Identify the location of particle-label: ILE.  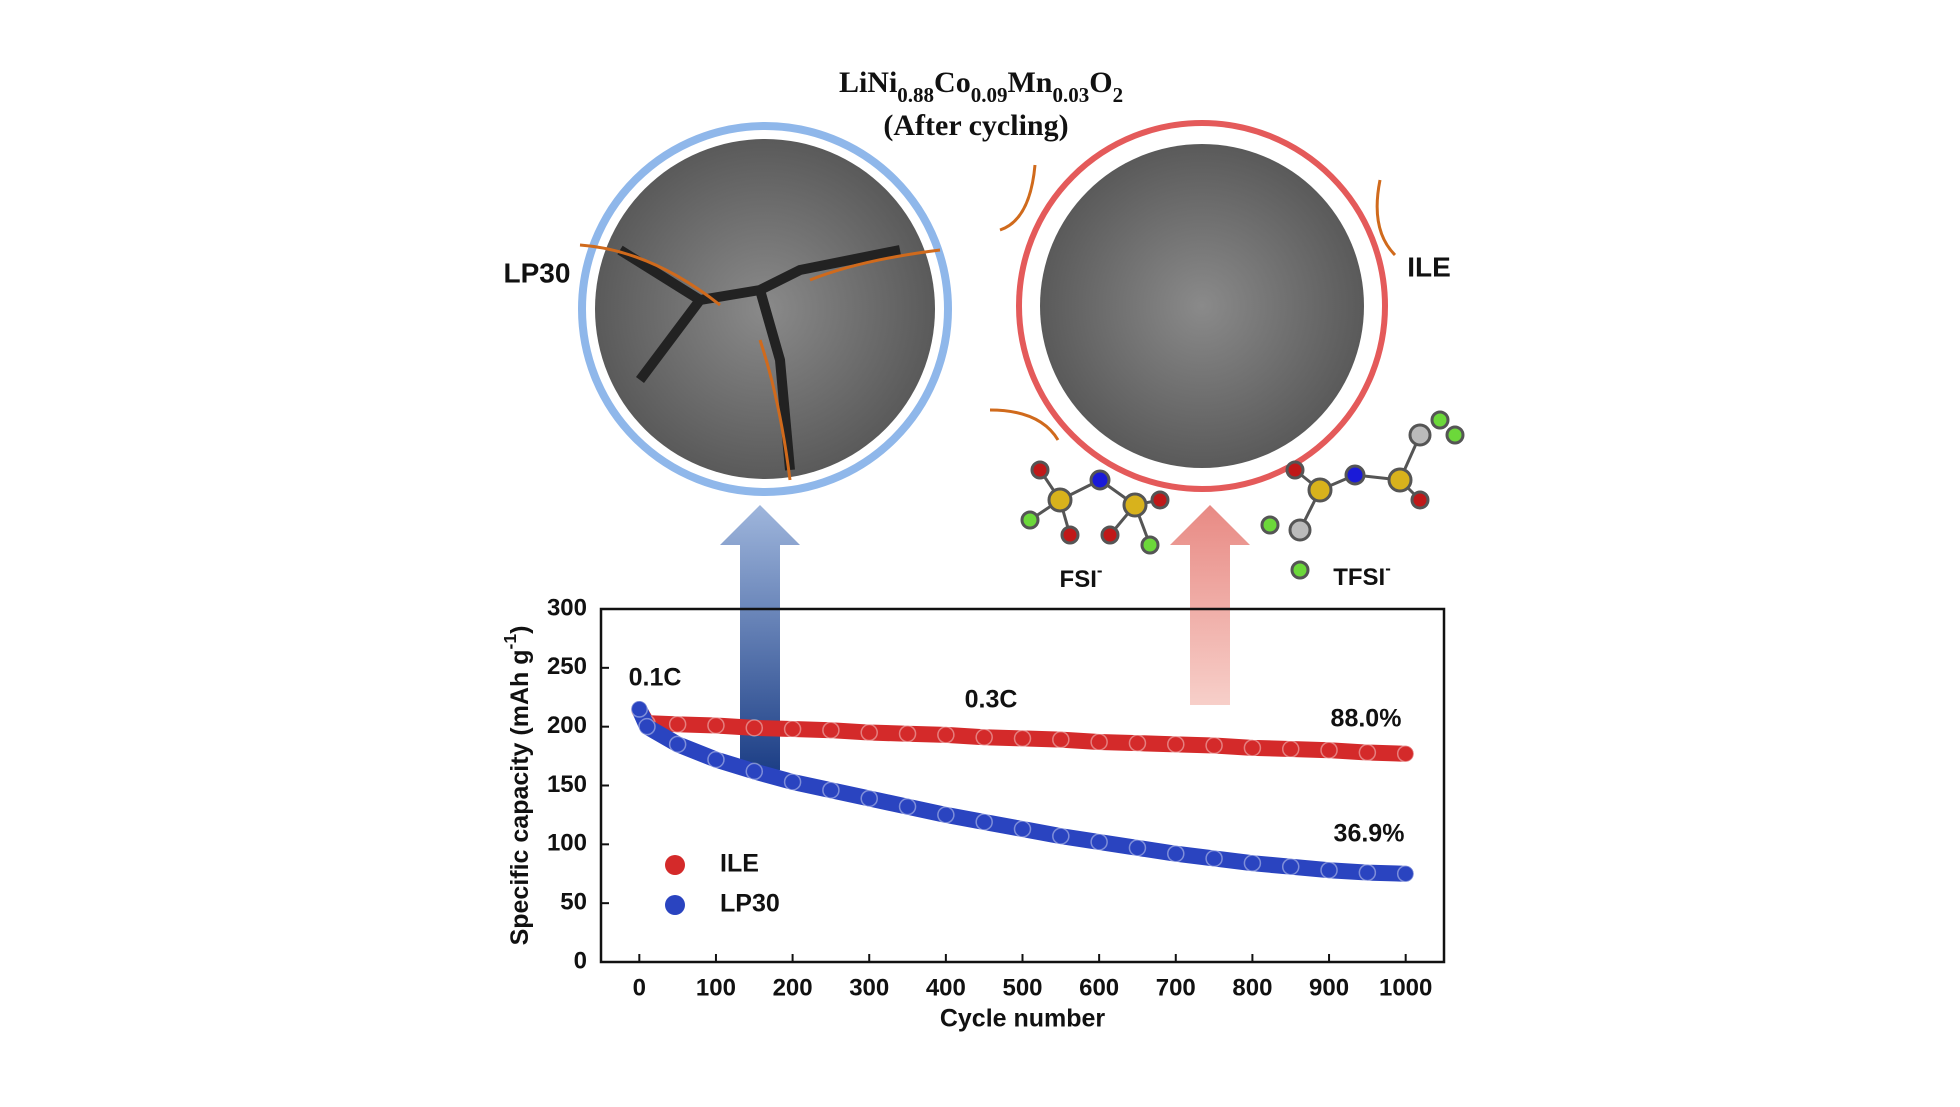
(1429, 266).